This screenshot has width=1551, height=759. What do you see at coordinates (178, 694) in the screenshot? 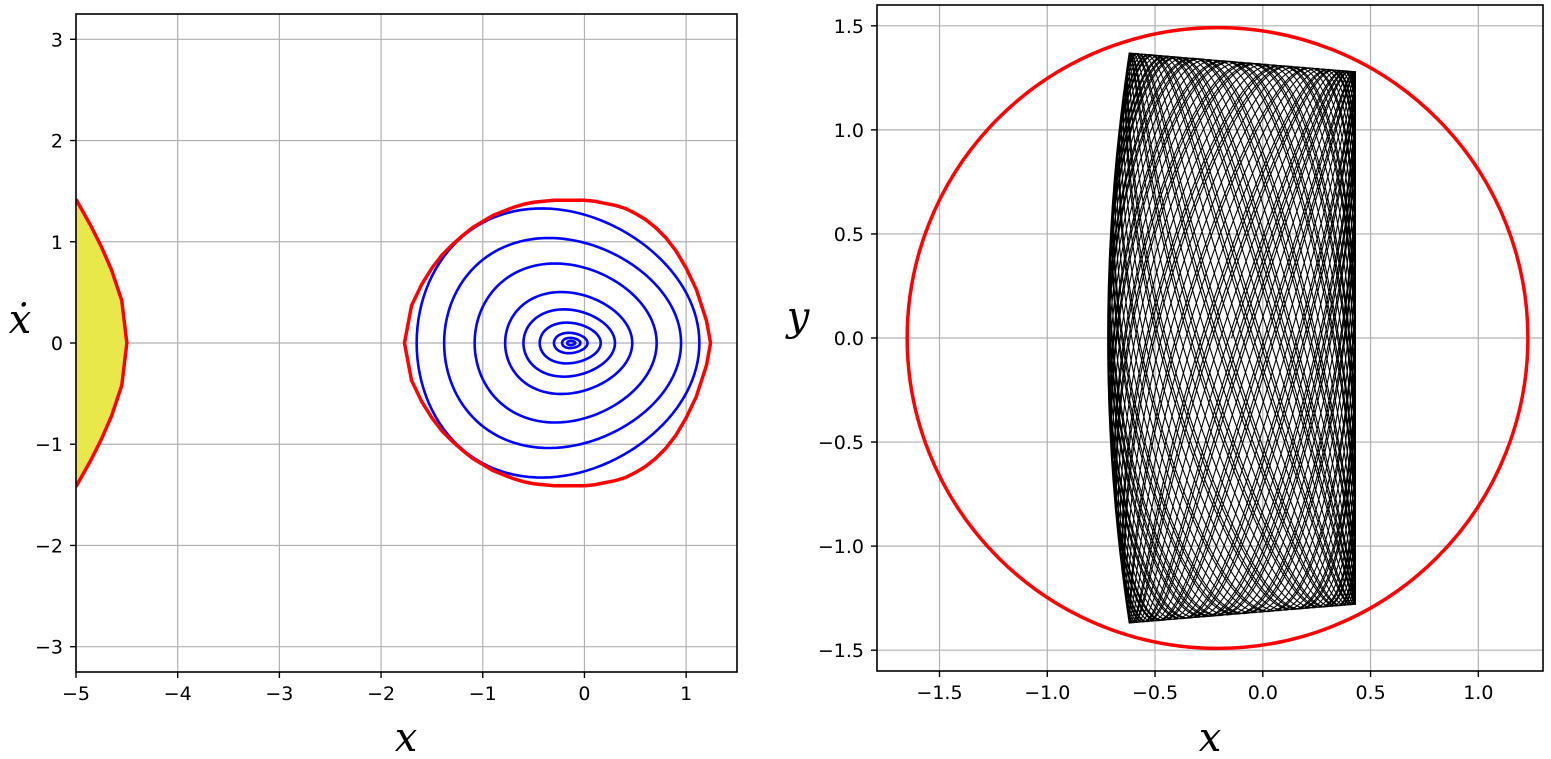
I see `x-tick-label: −4` at bounding box center [178, 694].